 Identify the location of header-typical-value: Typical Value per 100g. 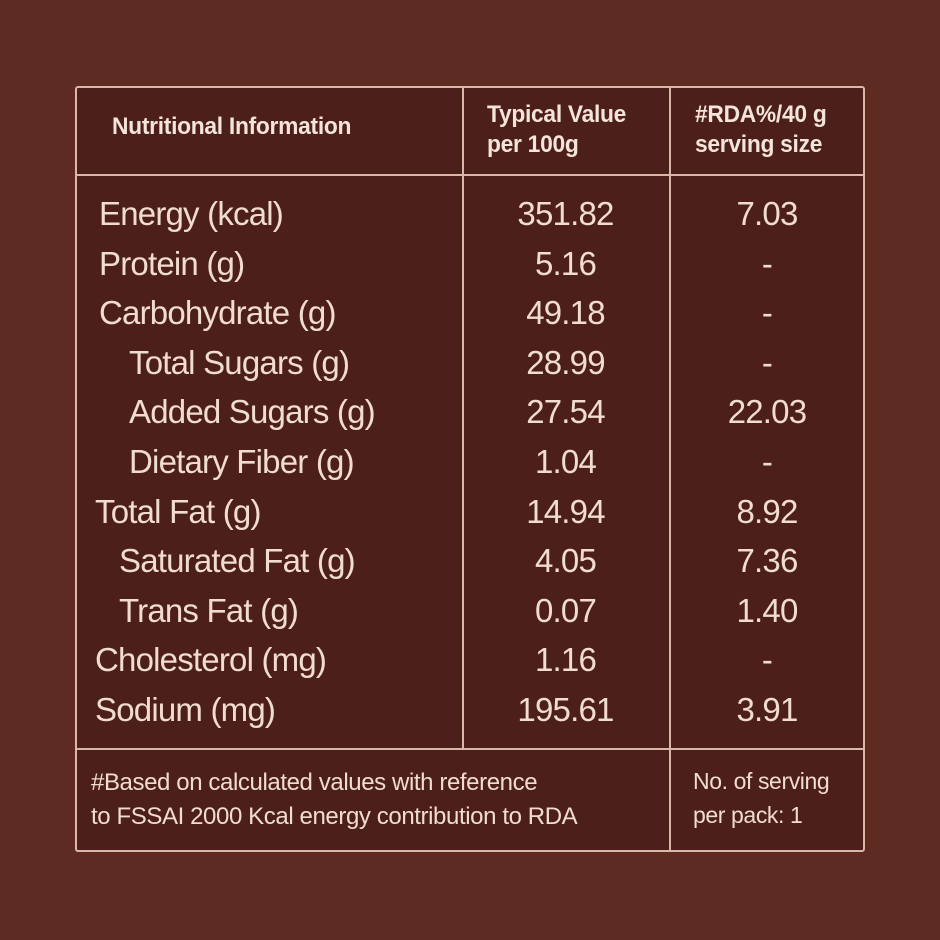
(556, 130).